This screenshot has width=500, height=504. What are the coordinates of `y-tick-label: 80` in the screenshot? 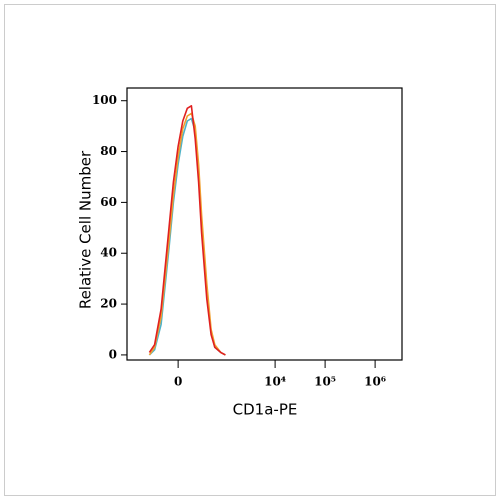 It's located at (108, 151).